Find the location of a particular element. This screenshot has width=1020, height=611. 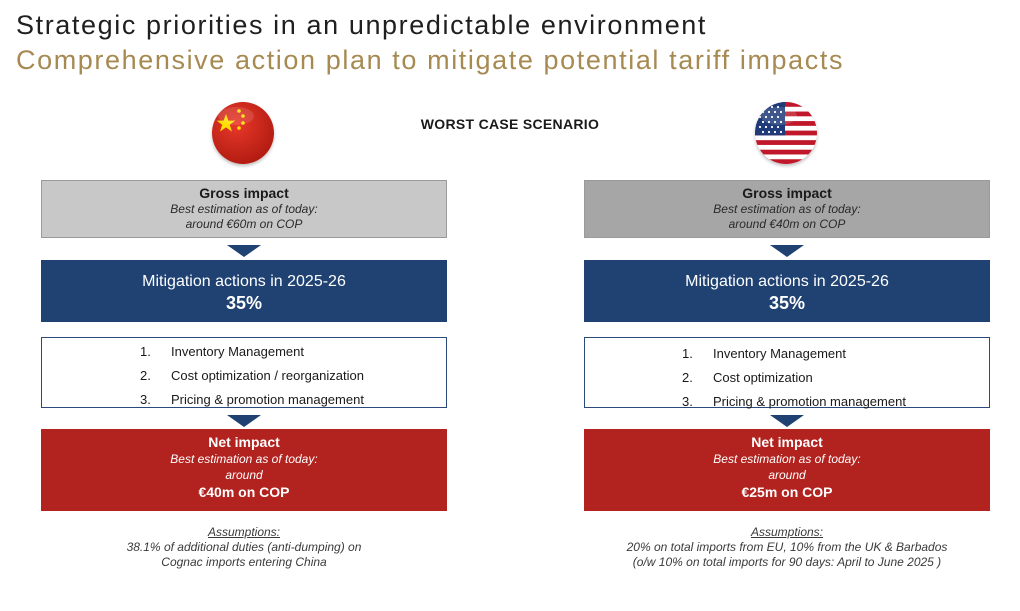

gross-estimation-value: around €40m on COP is located at coordinates (787, 224).